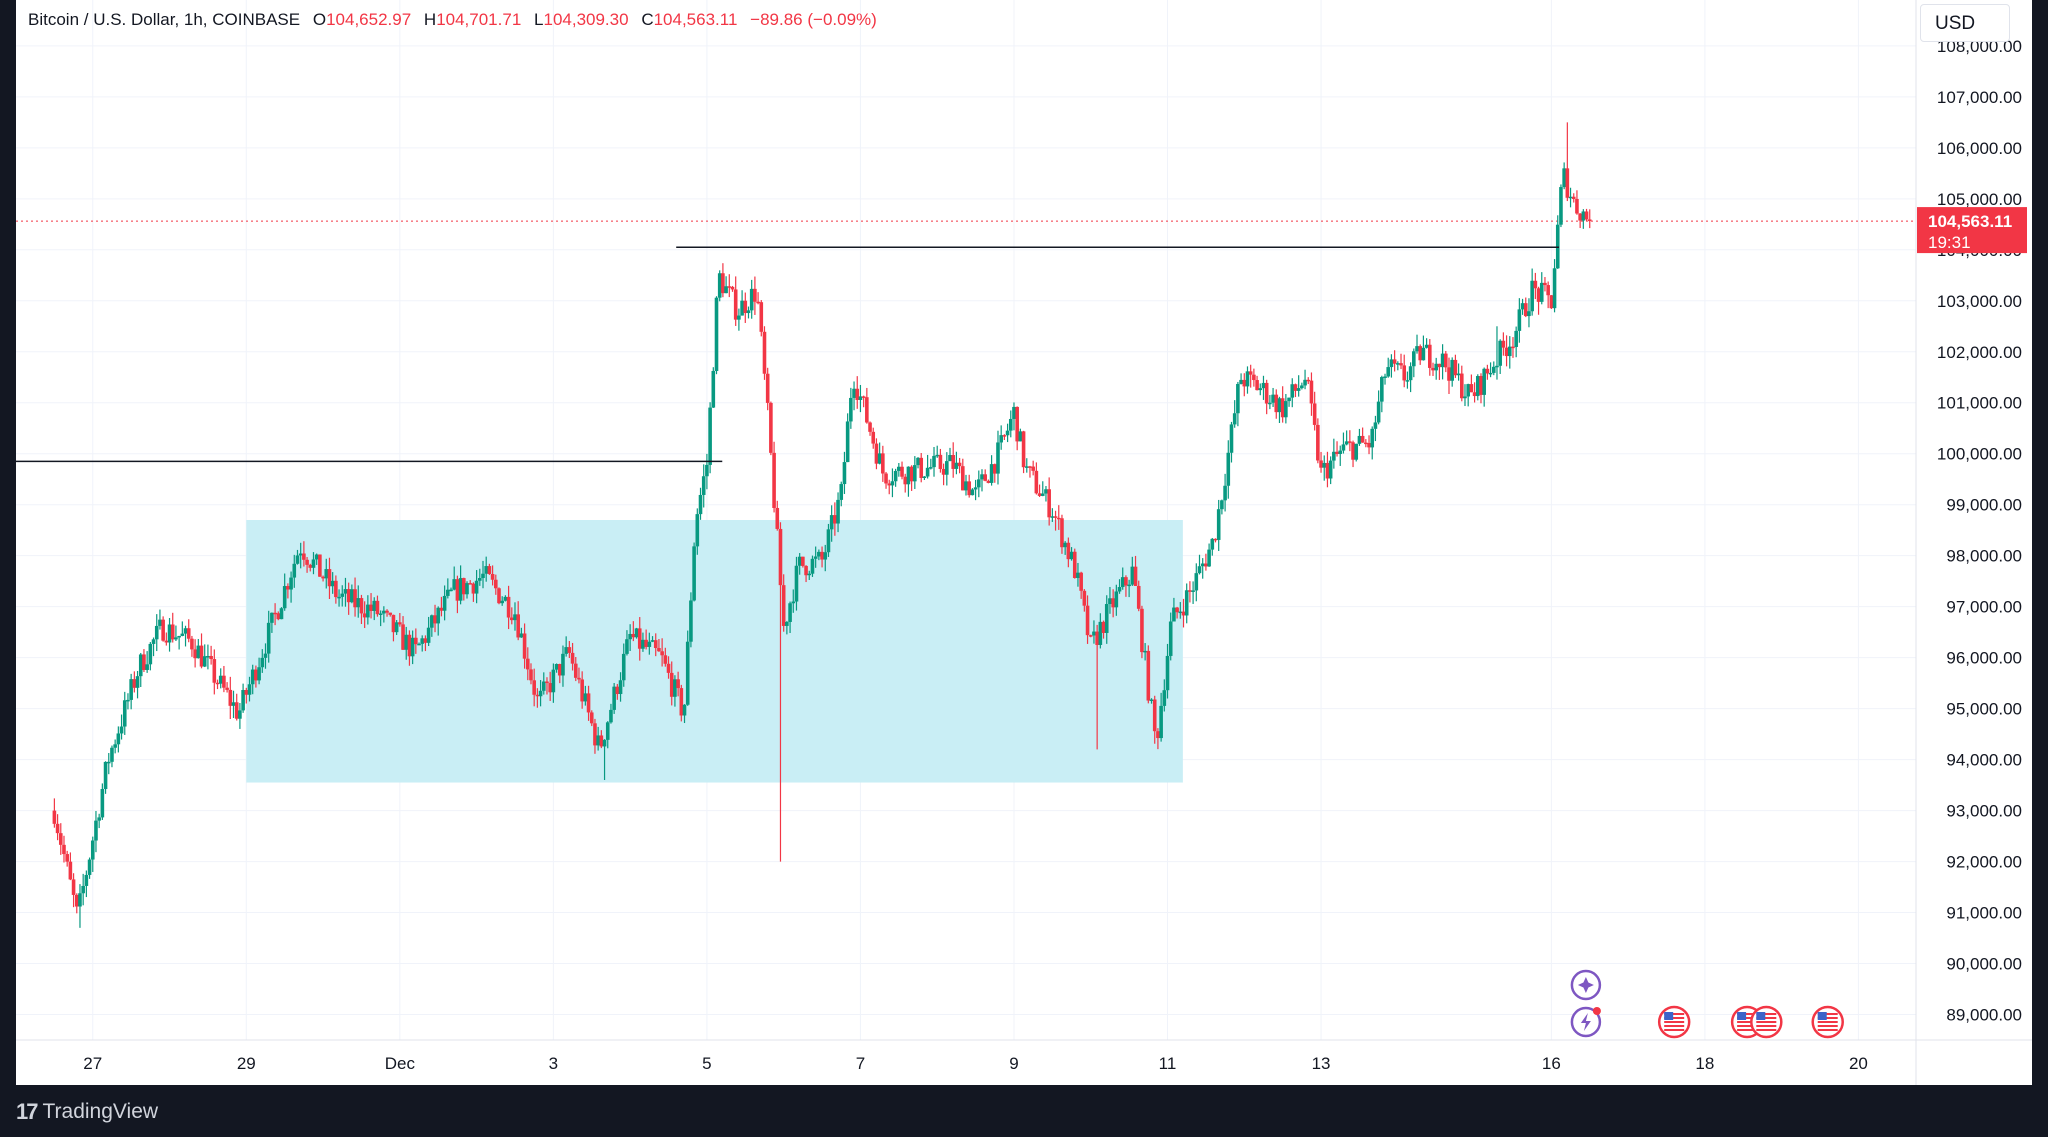 The height and width of the screenshot is (1137, 2048). Describe the element at coordinates (1586, 985) in the screenshot. I see `star-event-icon` at that location.